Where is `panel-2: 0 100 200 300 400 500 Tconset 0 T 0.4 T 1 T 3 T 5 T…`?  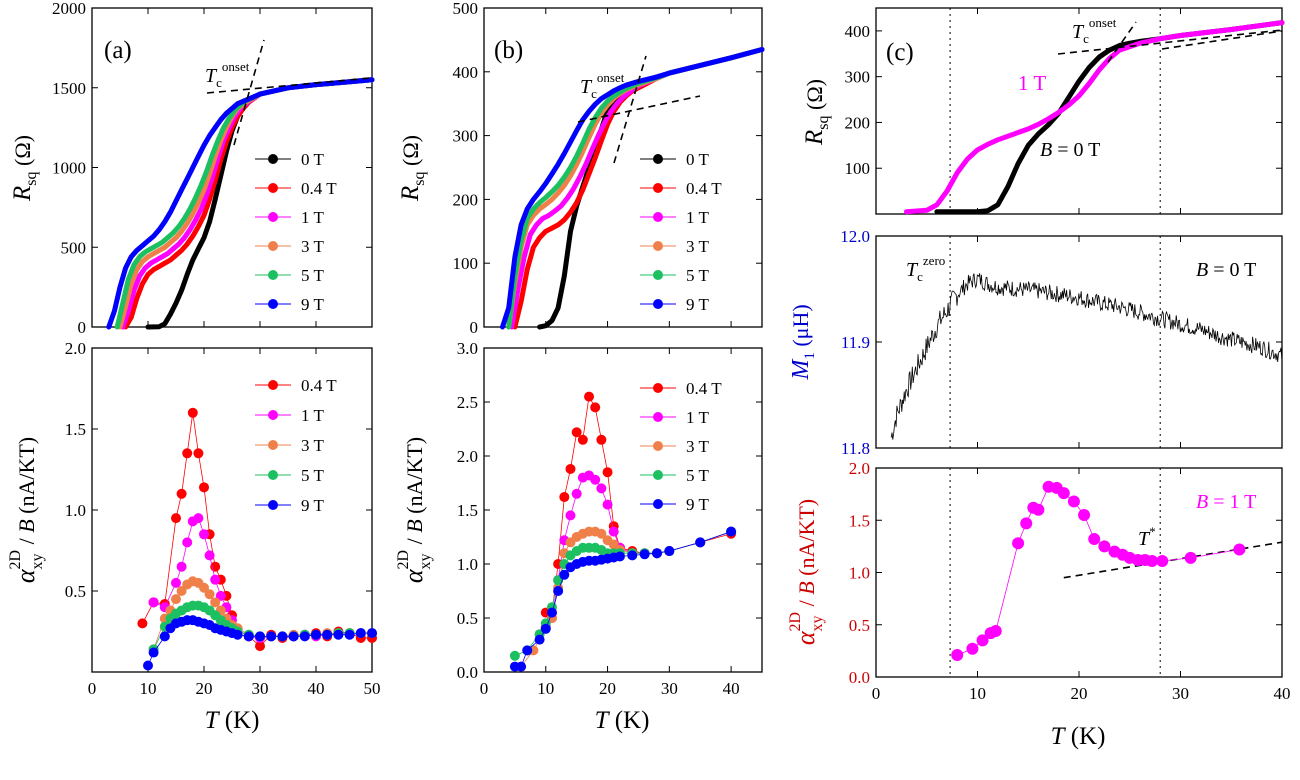 panel-2: 0 100 200 300 400 500 Tconset 0 T 0.4 T 1 T 3 T 5 T… is located at coordinates (581, 168).